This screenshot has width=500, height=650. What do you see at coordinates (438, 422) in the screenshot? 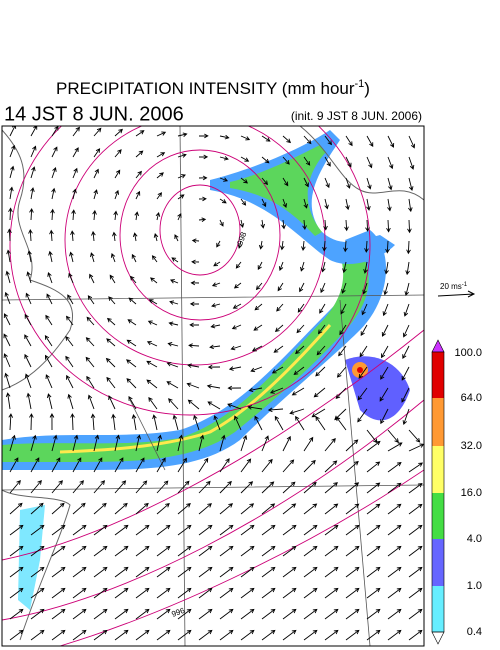
I see `colorbar-segment` at bounding box center [438, 422].